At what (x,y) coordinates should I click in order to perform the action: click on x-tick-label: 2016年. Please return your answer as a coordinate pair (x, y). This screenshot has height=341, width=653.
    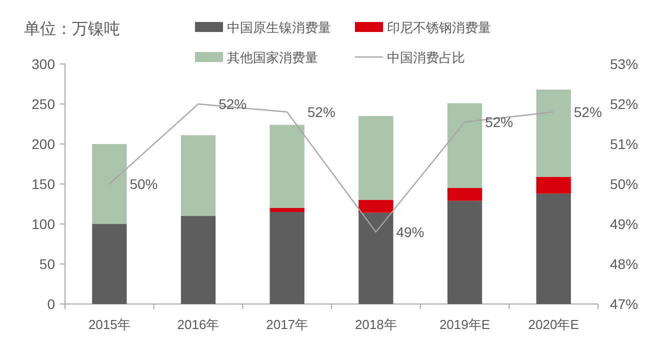
    Looking at the image, I should click on (198, 324).